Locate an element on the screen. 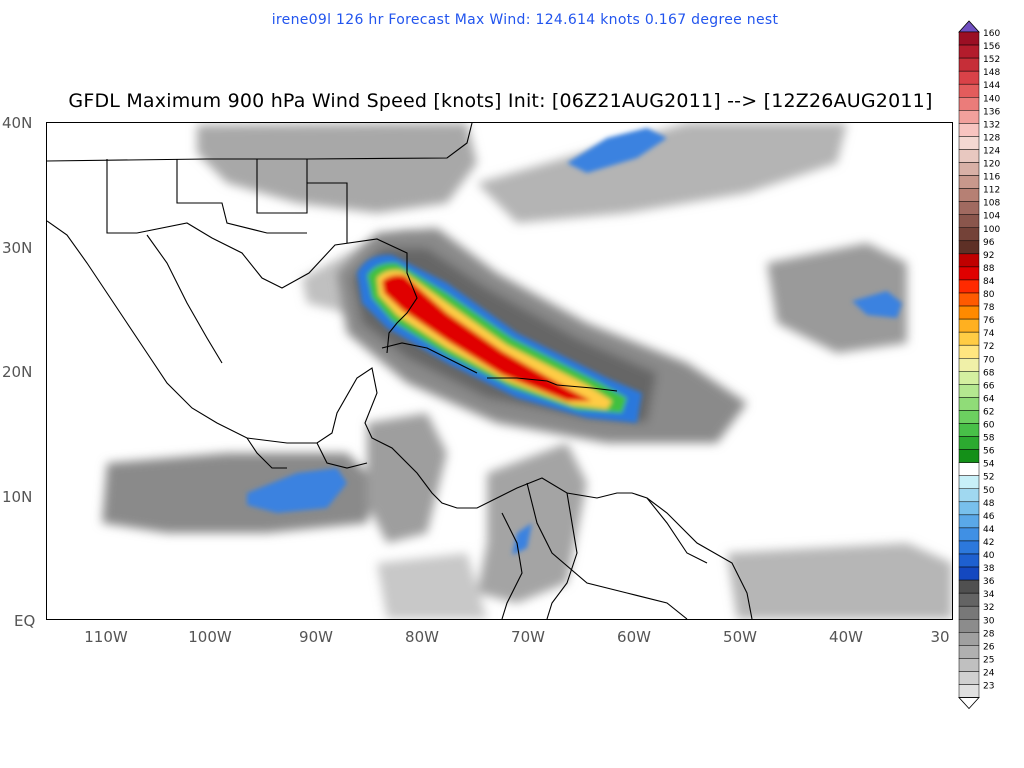  colorbar-level-label: 136 is located at coordinates (991, 112).